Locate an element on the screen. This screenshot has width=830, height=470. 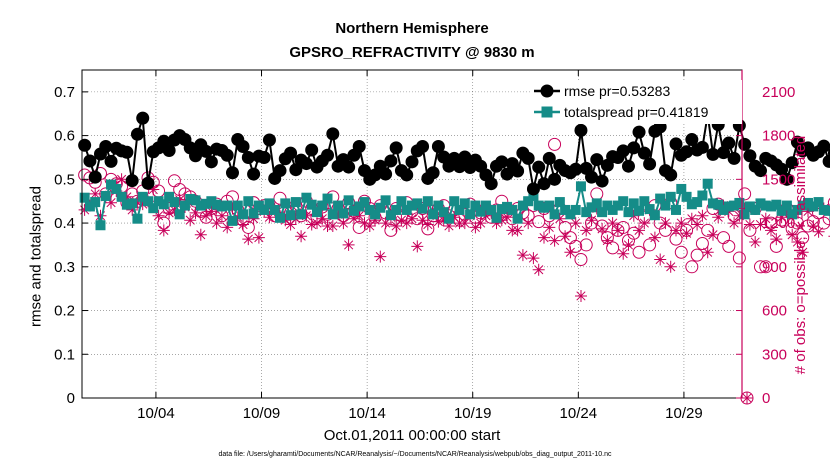
y-tick-label: 0.6 is located at coordinates (64, 136).